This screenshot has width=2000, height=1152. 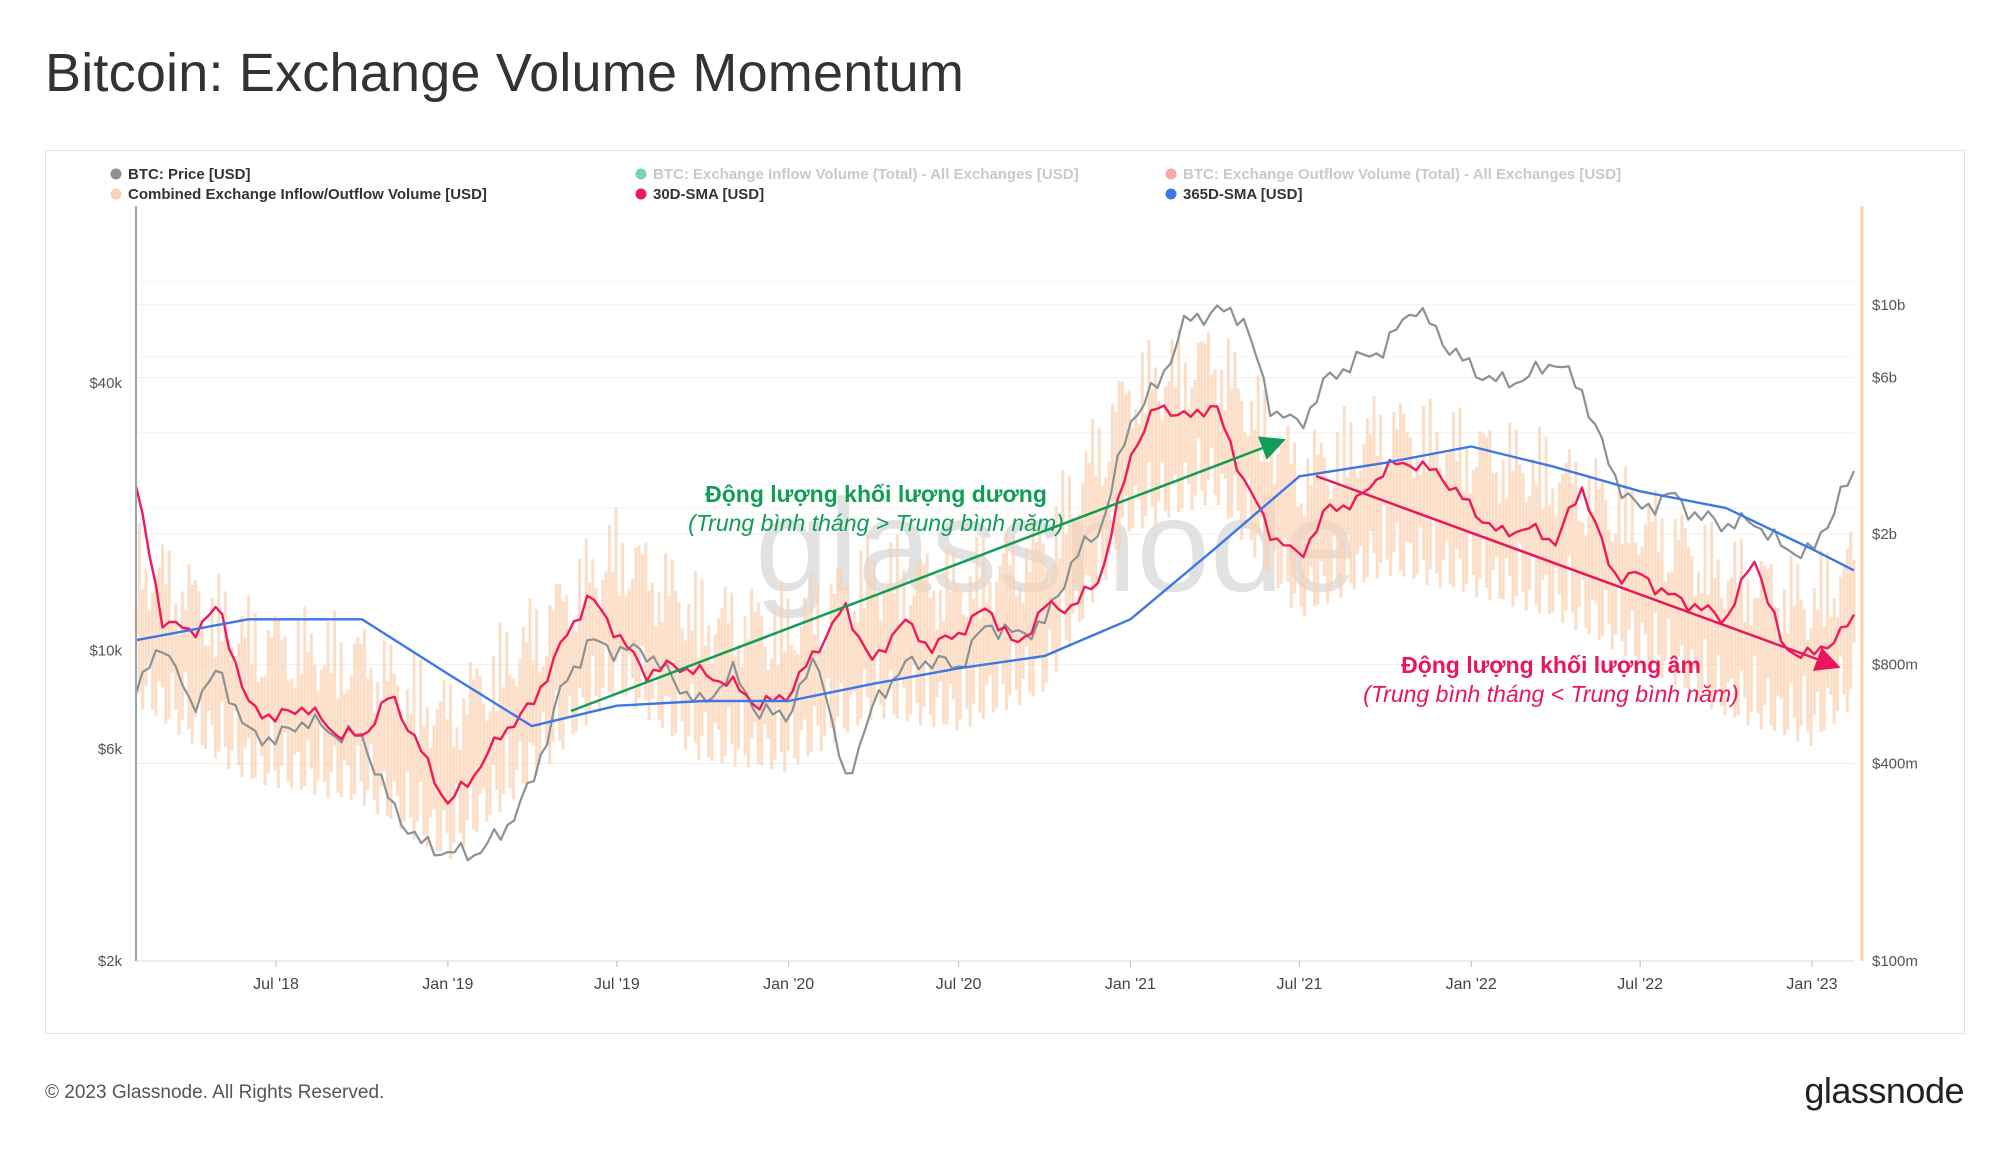 I want to click on footer-copyright: © 2023 Glassnode. All Rights Reserved., so click(x=215, y=1092).